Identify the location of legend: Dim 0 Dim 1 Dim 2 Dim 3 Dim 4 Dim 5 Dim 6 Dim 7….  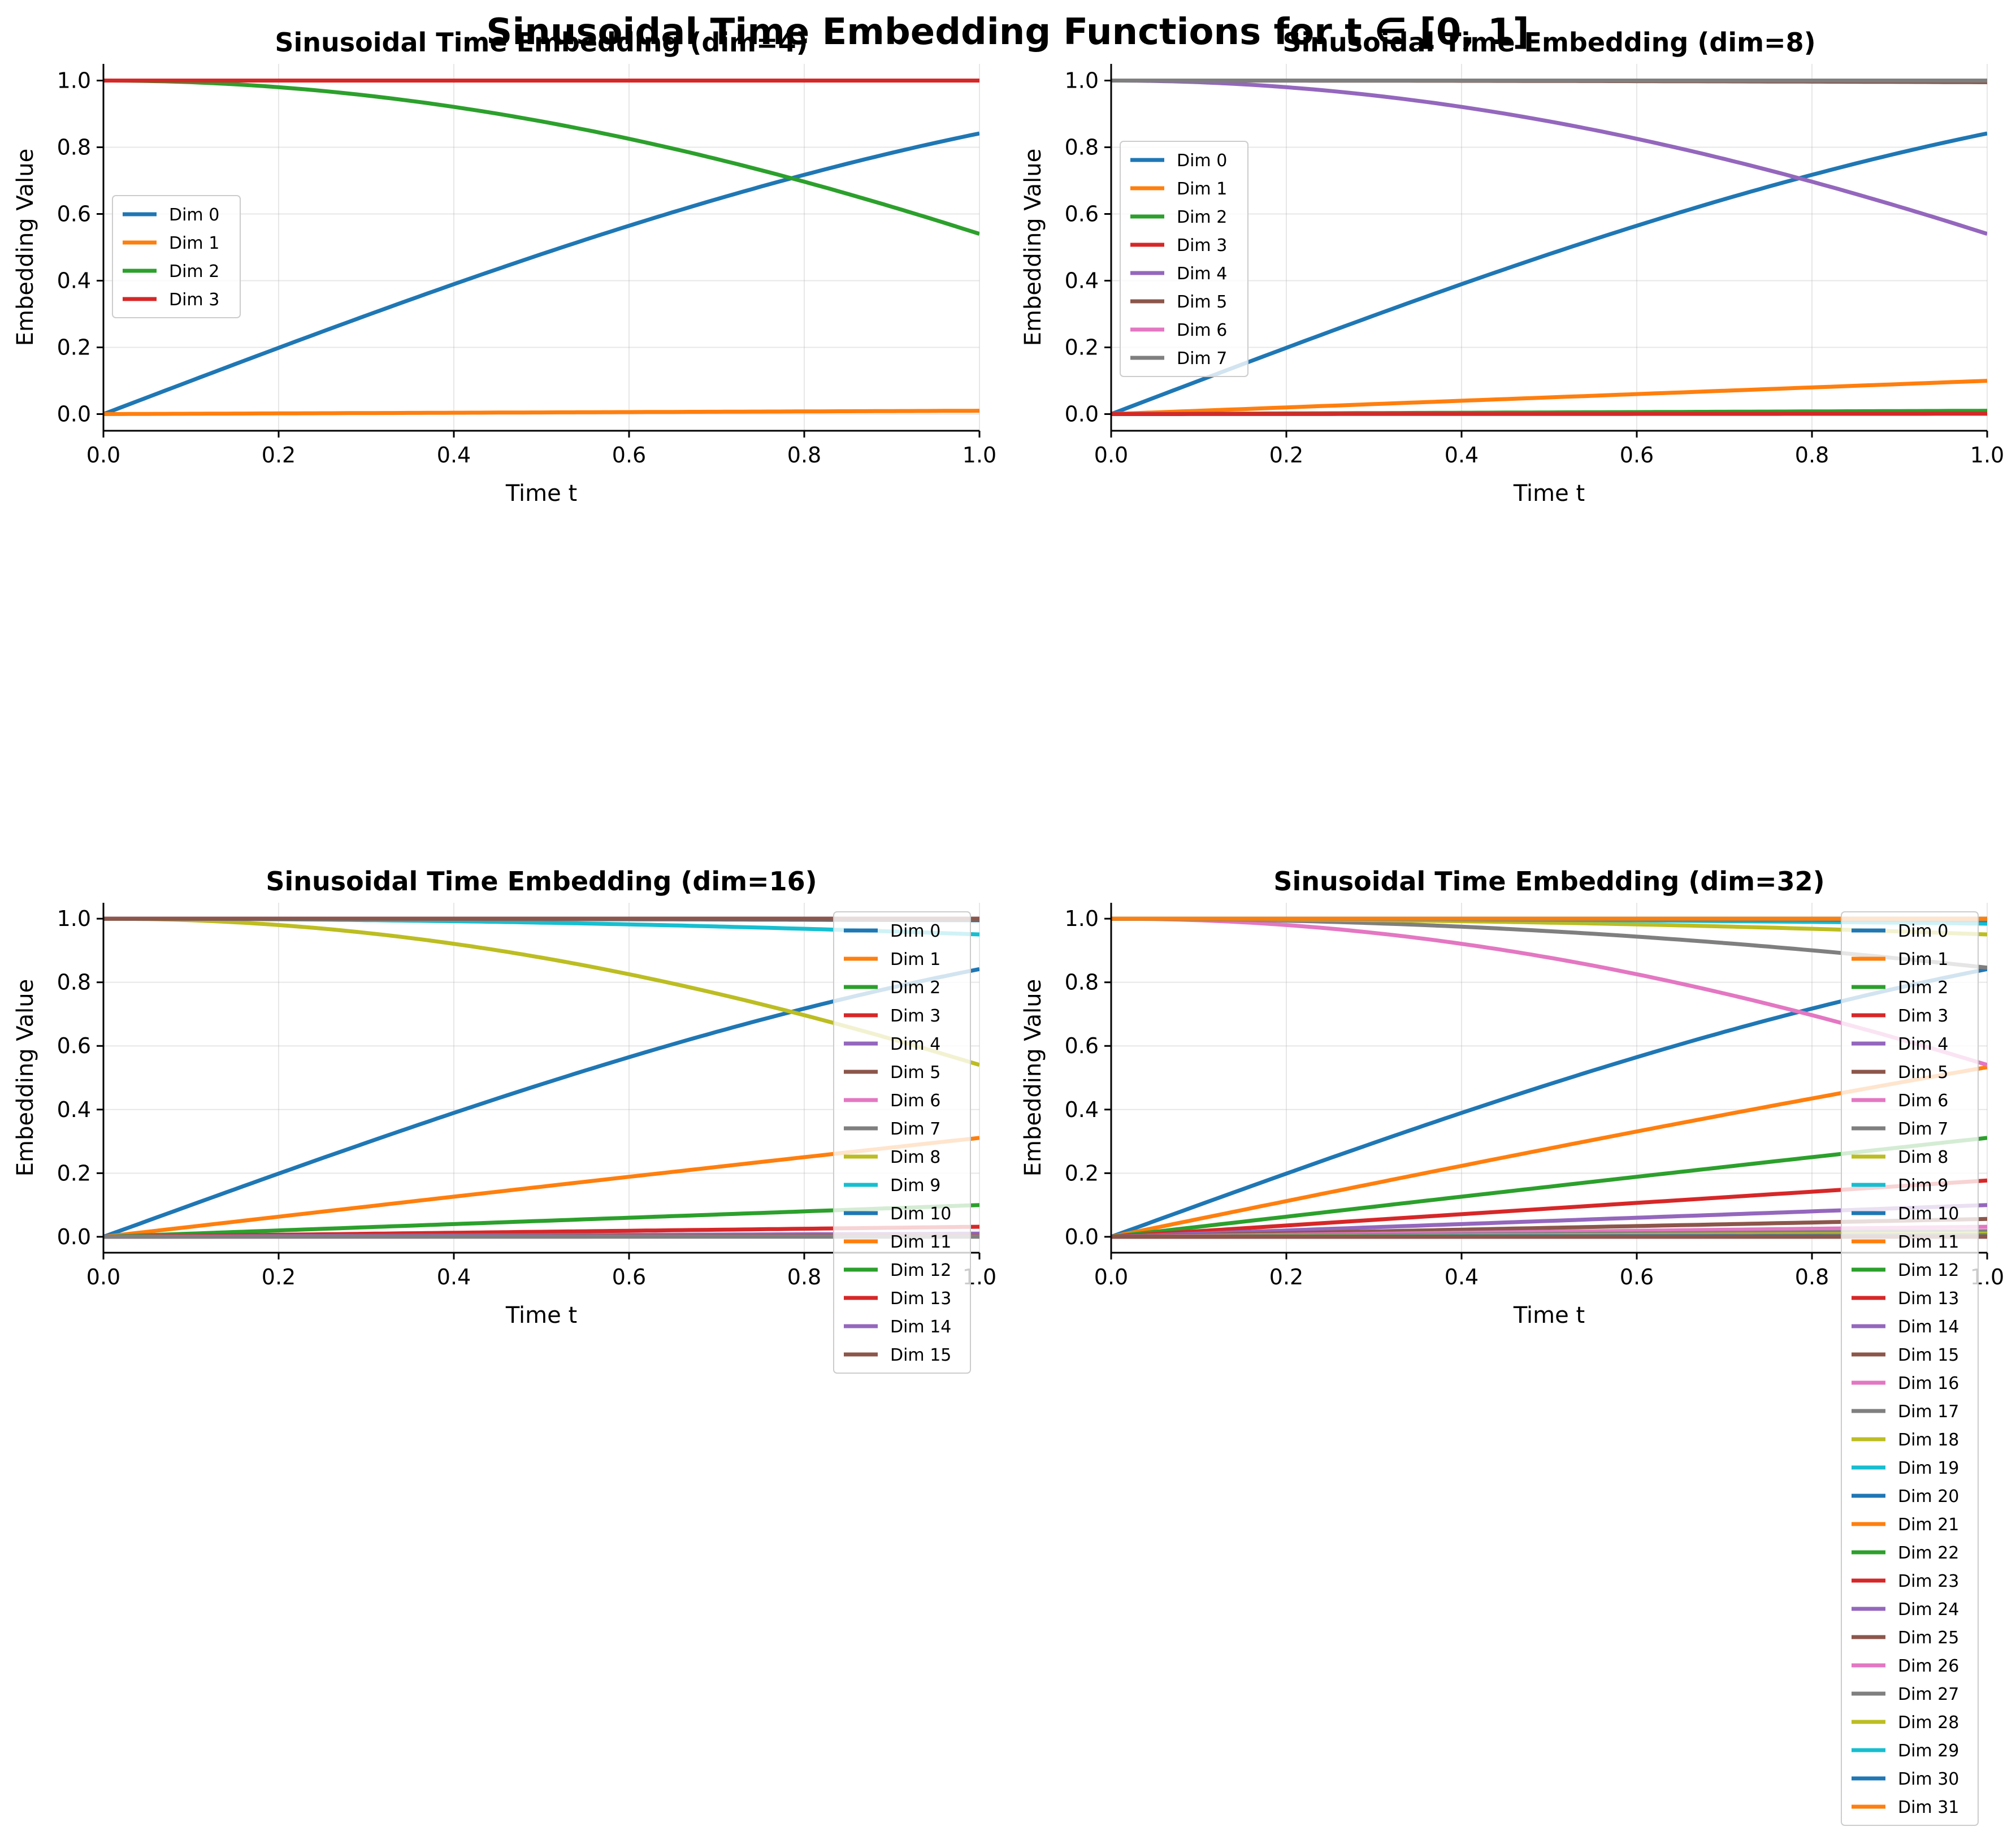
(1910, 1368).